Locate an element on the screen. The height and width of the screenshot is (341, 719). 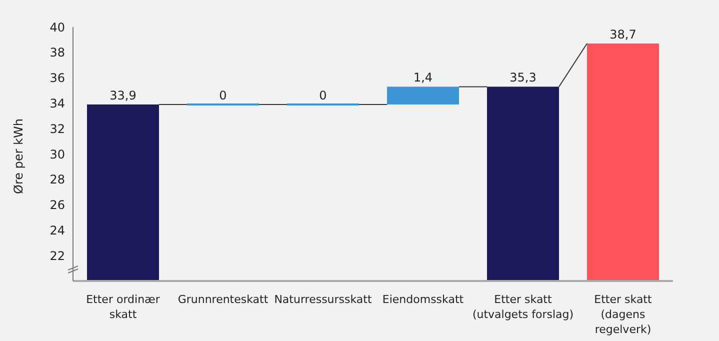
y-tick-label: 22 is located at coordinates (57, 255).